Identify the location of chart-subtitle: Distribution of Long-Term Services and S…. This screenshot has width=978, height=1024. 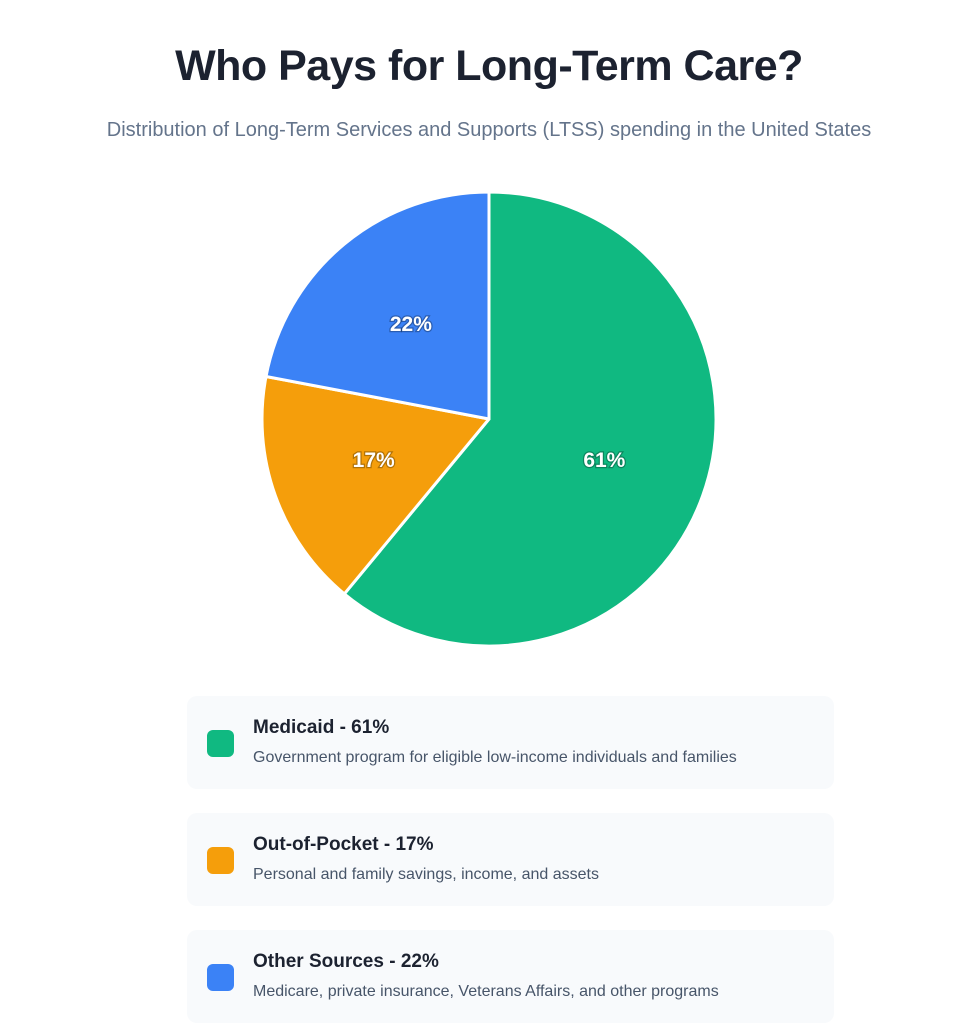
(489, 130).